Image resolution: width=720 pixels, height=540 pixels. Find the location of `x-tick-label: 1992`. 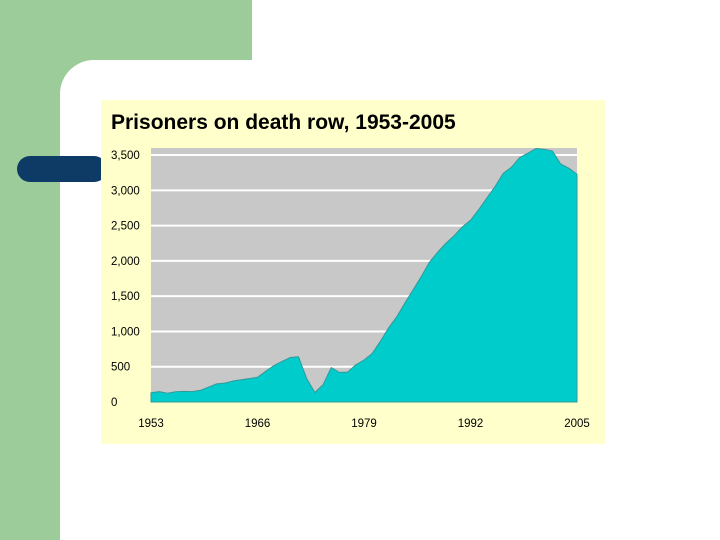

x-tick-label: 1992 is located at coordinates (471, 424).